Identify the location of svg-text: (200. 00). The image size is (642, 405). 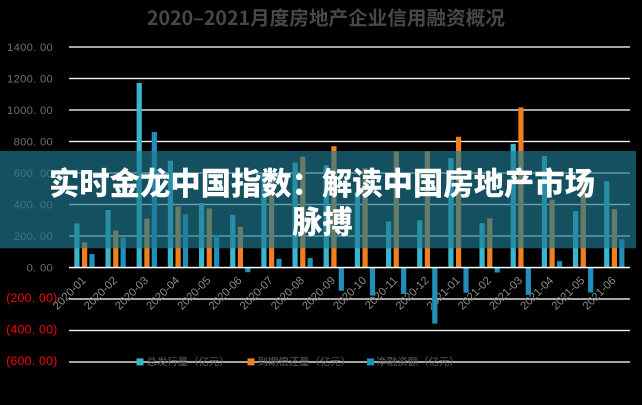
(31, 298).